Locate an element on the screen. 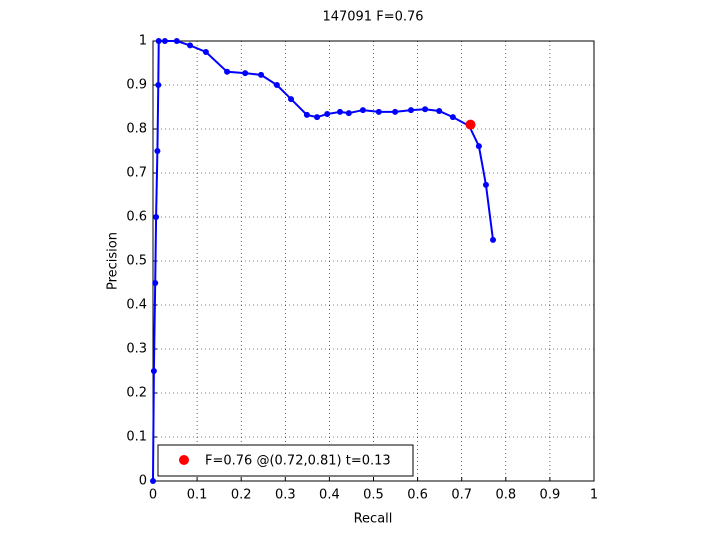  y-axis-label: Precision is located at coordinates (113, 261).